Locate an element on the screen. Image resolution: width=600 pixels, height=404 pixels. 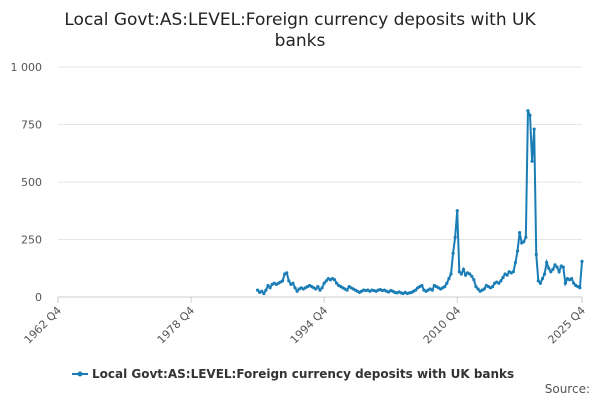
y-tick-label: 0 is located at coordinates (38, 297).